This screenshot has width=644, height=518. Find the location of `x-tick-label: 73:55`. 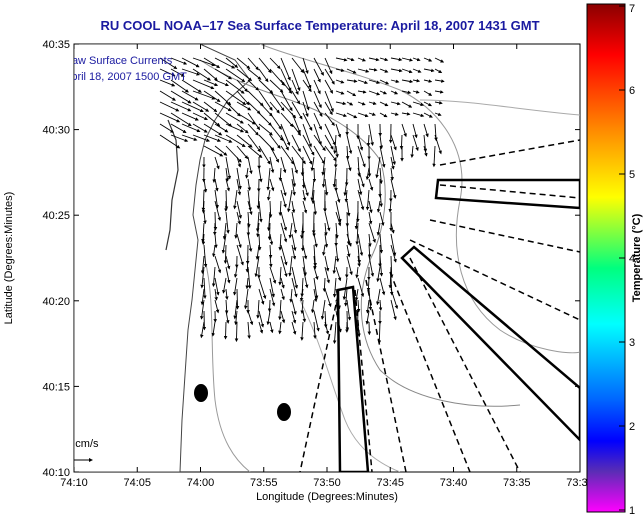

x-tick-label: 73:55 is located at coordinates (264, 483).